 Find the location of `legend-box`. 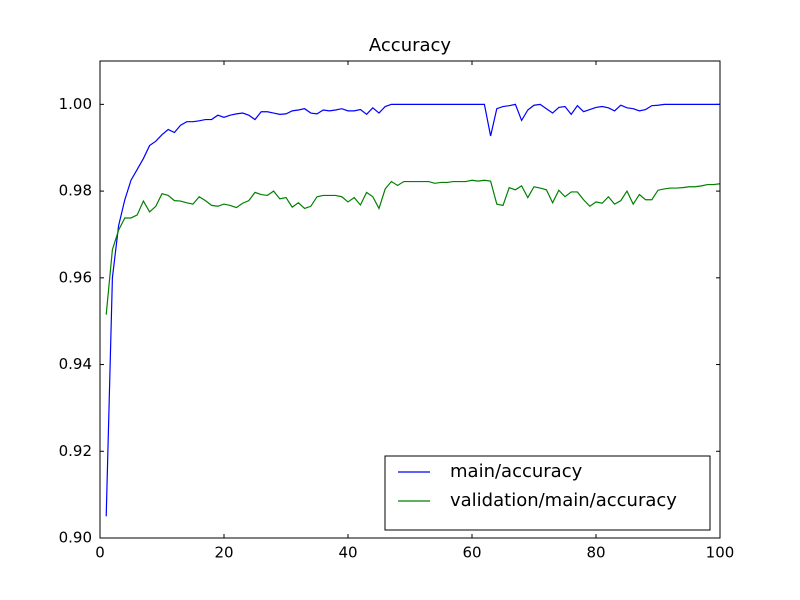

legend-box is located at coordinates (547, 493).